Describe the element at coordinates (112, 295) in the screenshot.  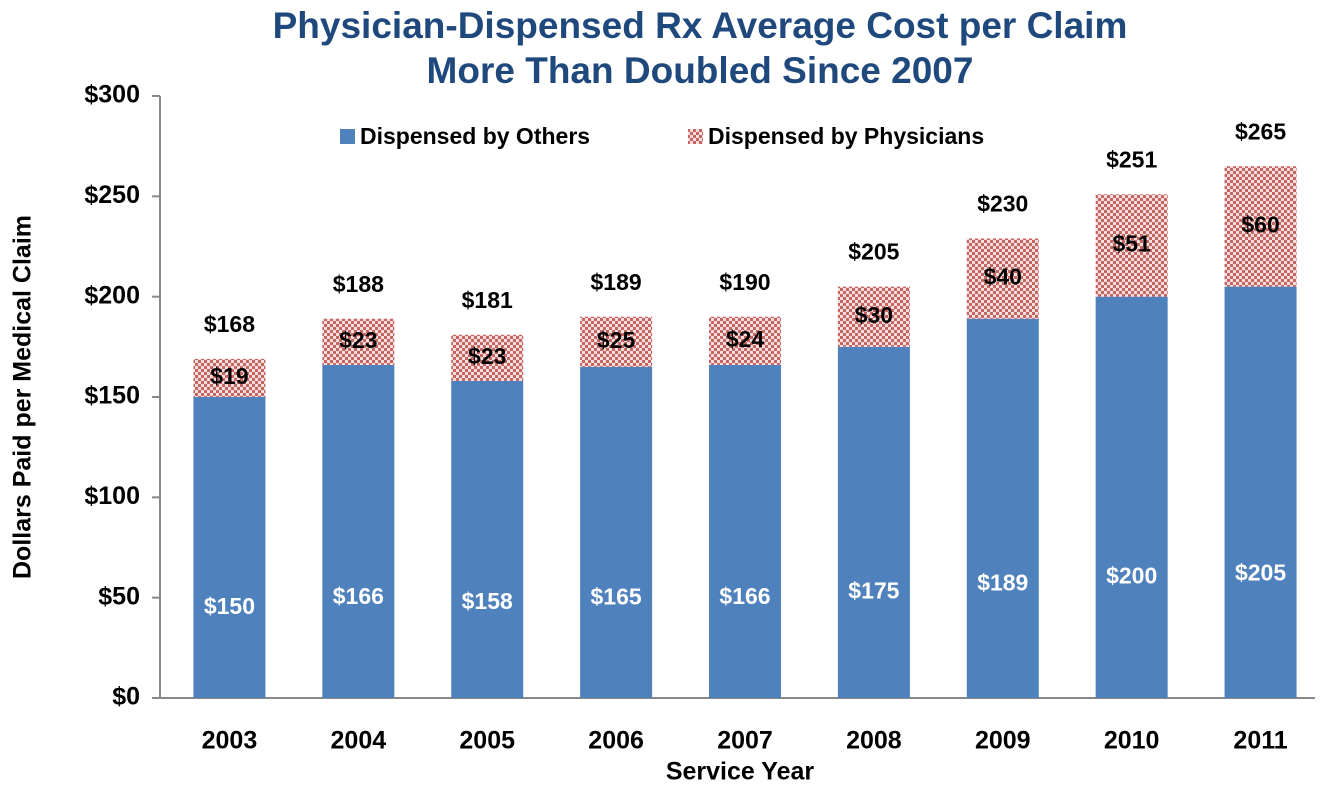
I see `y-tick-label: $200` at that location.